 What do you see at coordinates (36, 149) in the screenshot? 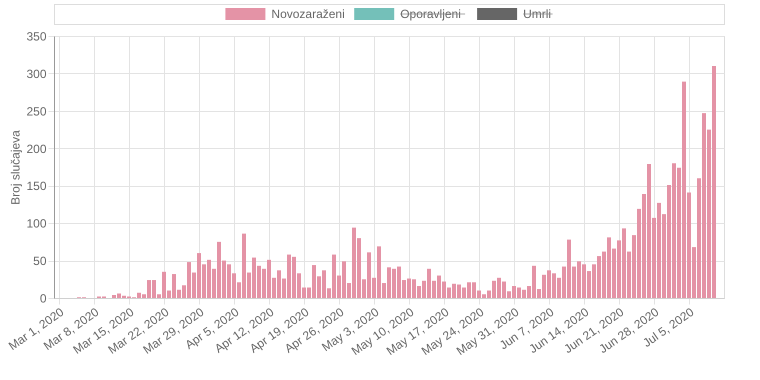
I see `y-tick-label: 200` at bounding box center [36, 149].